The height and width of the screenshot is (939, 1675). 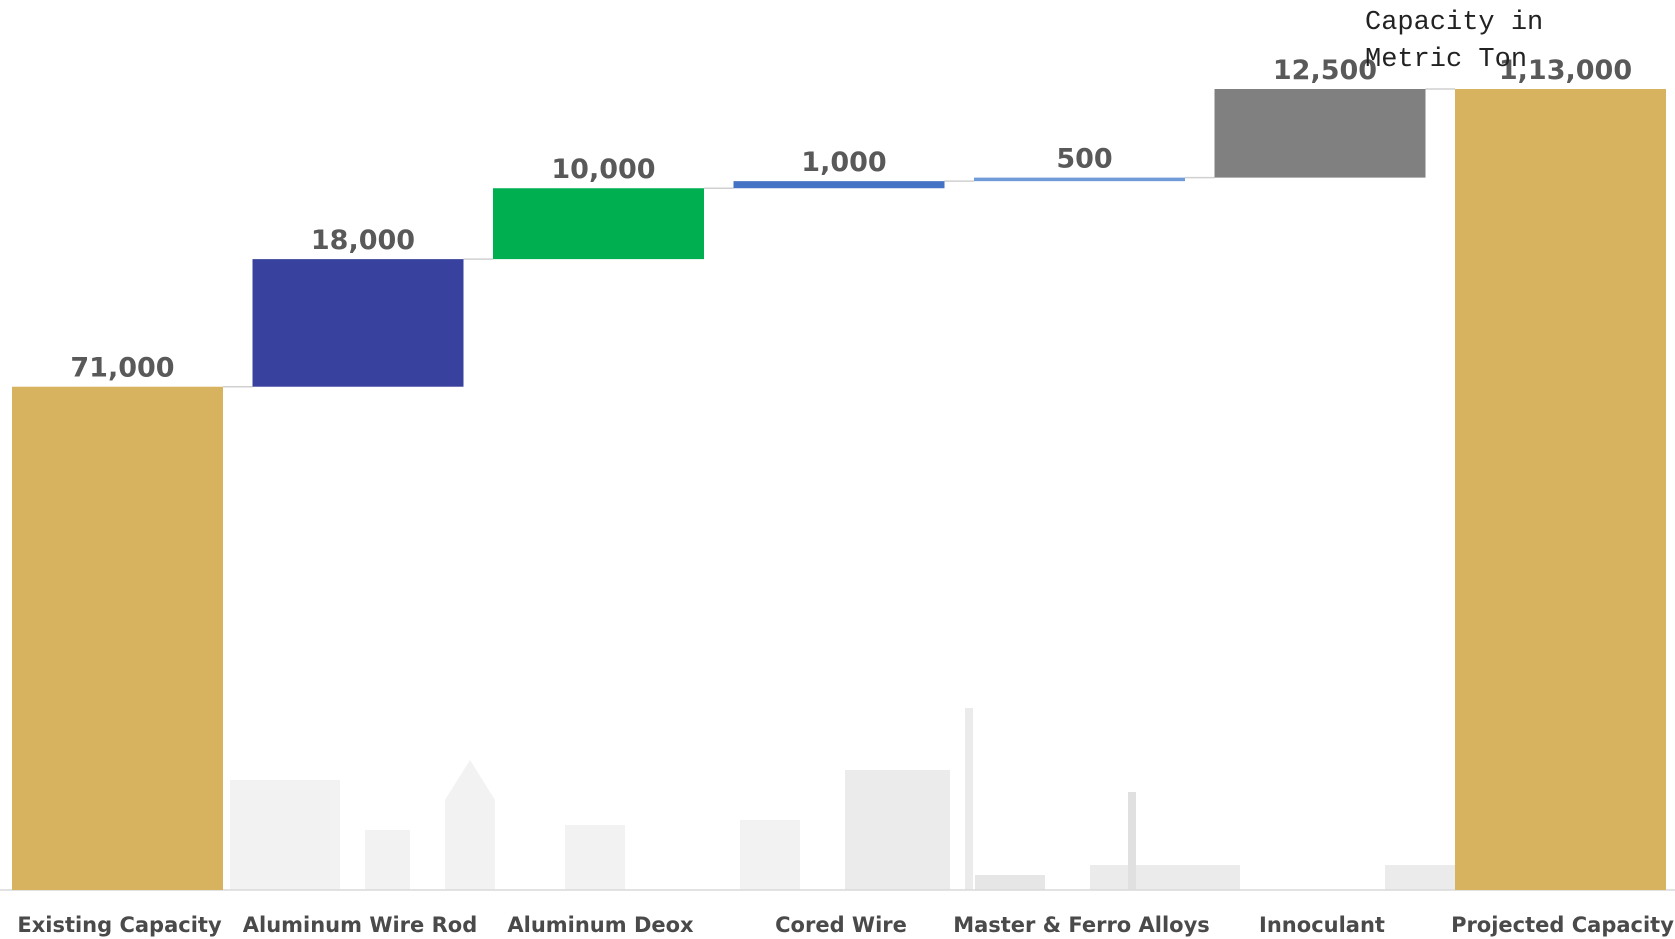 I want to click on value-label: 1,13,000, so click(x=1565, y=70).